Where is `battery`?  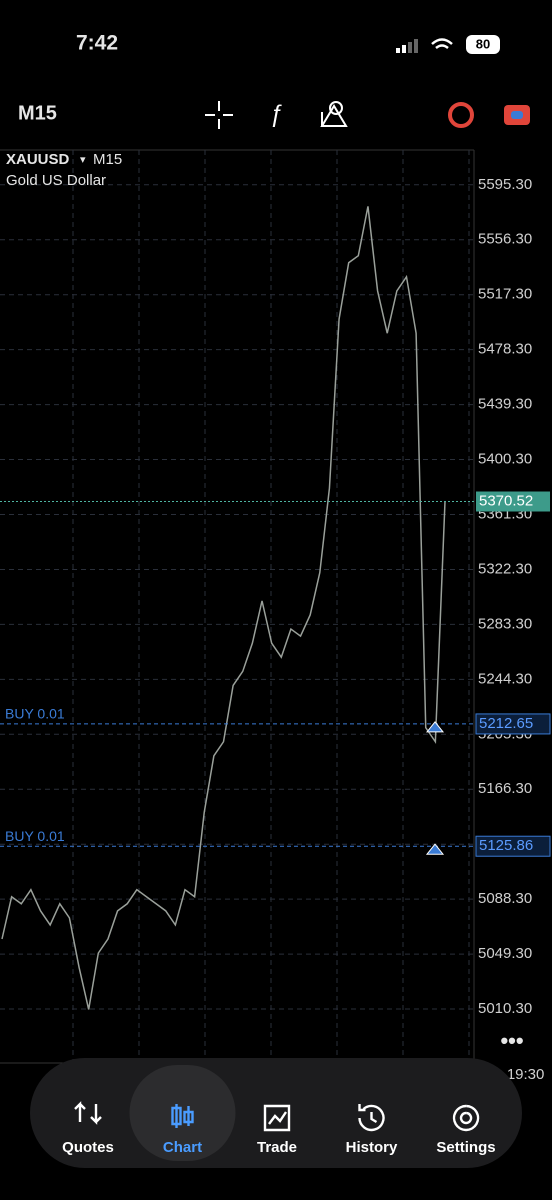 battery is located at coordinates (483, 44).